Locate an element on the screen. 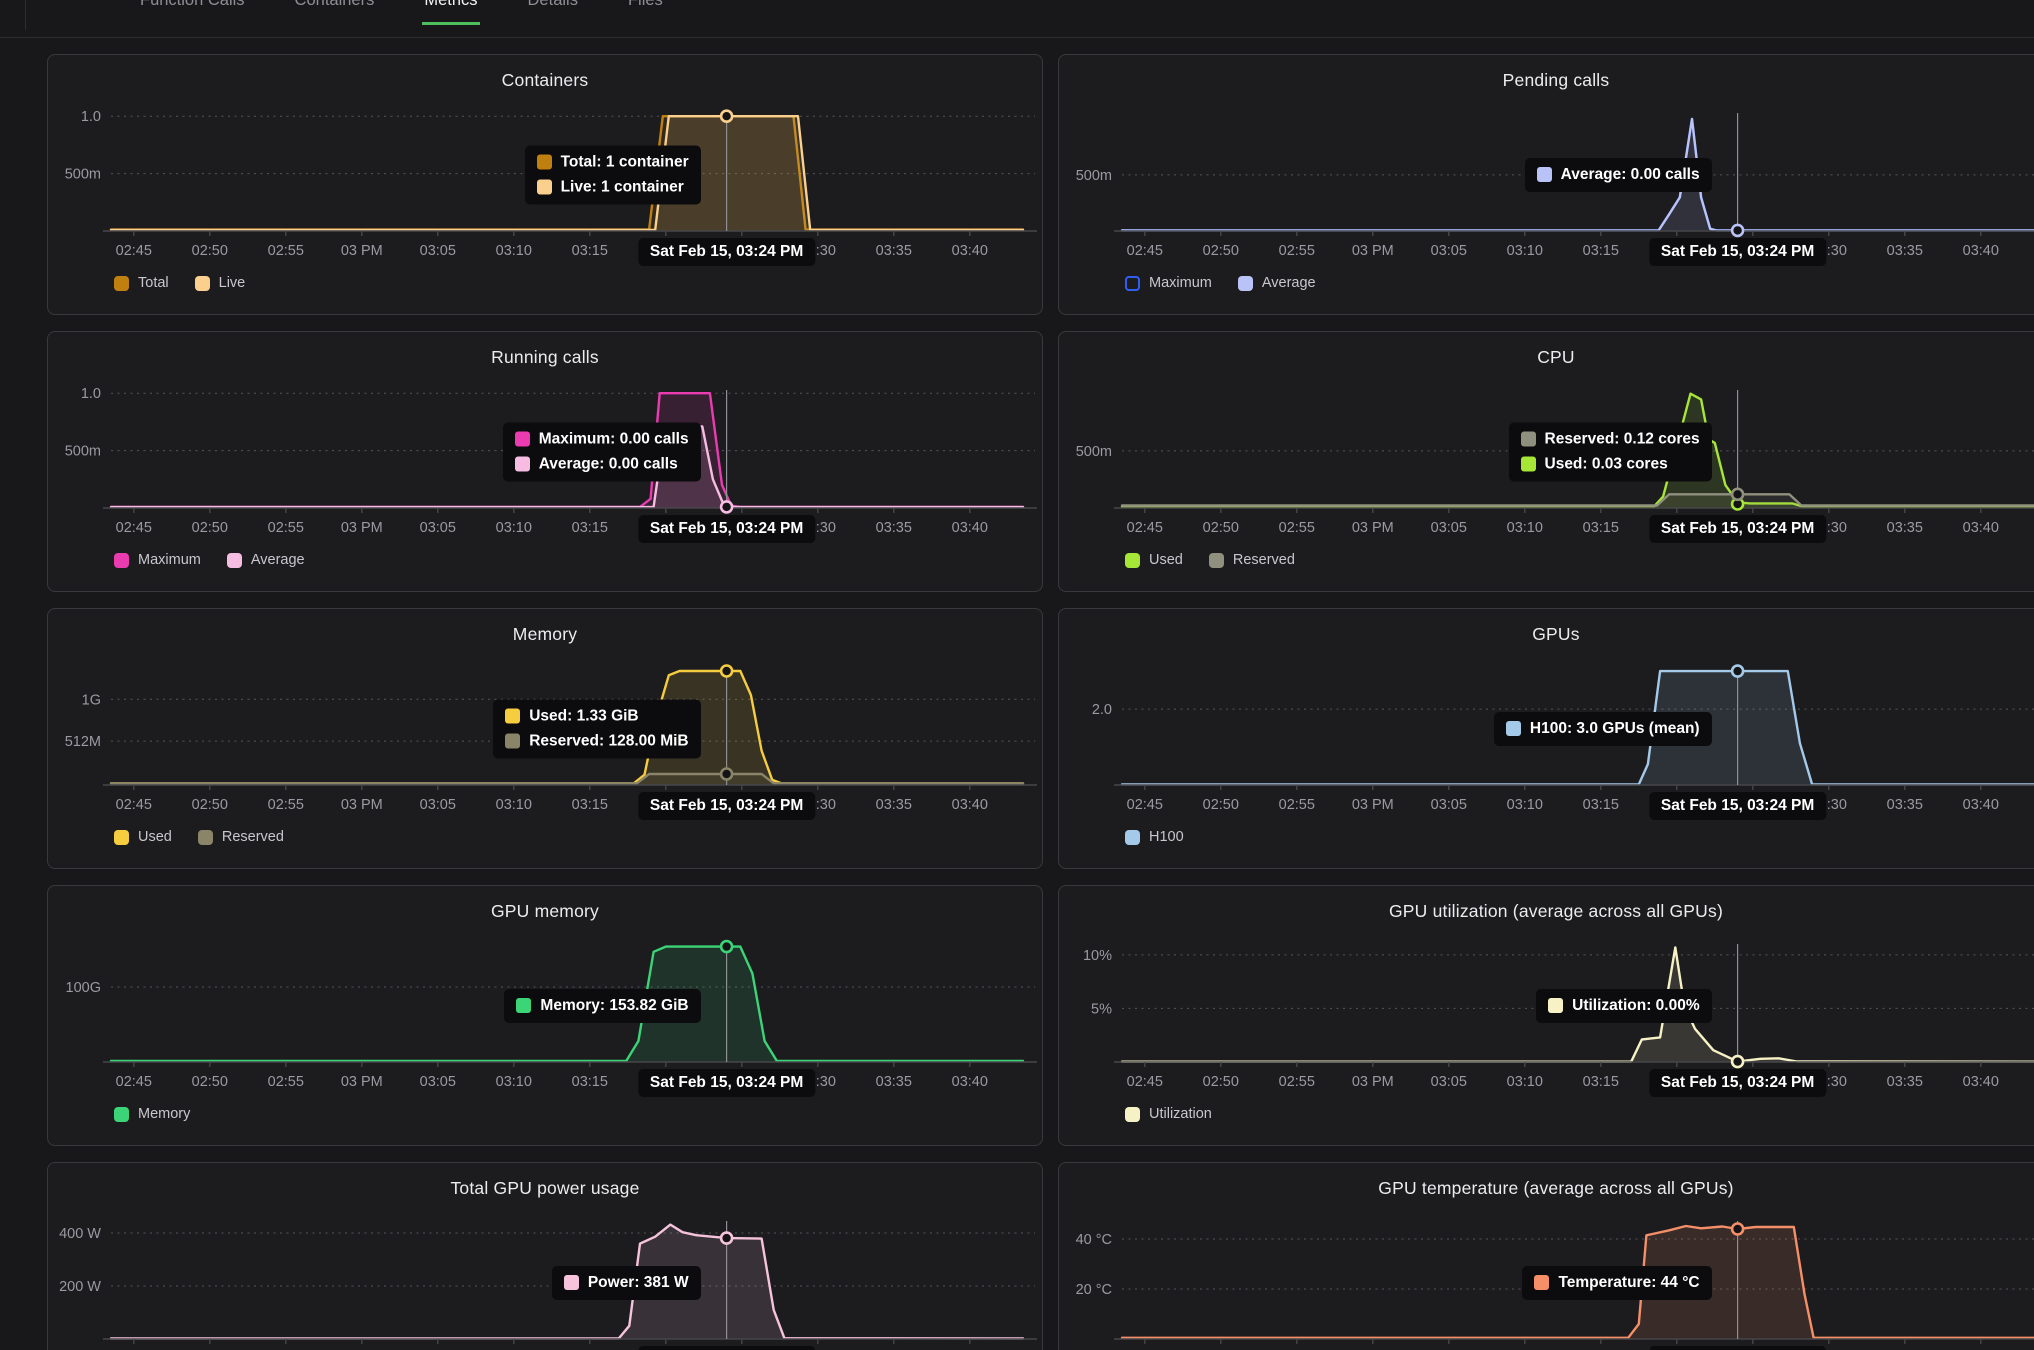 The image size is (2034, 1350). legend: Used Reserved is located at coordinates (1210, 560).